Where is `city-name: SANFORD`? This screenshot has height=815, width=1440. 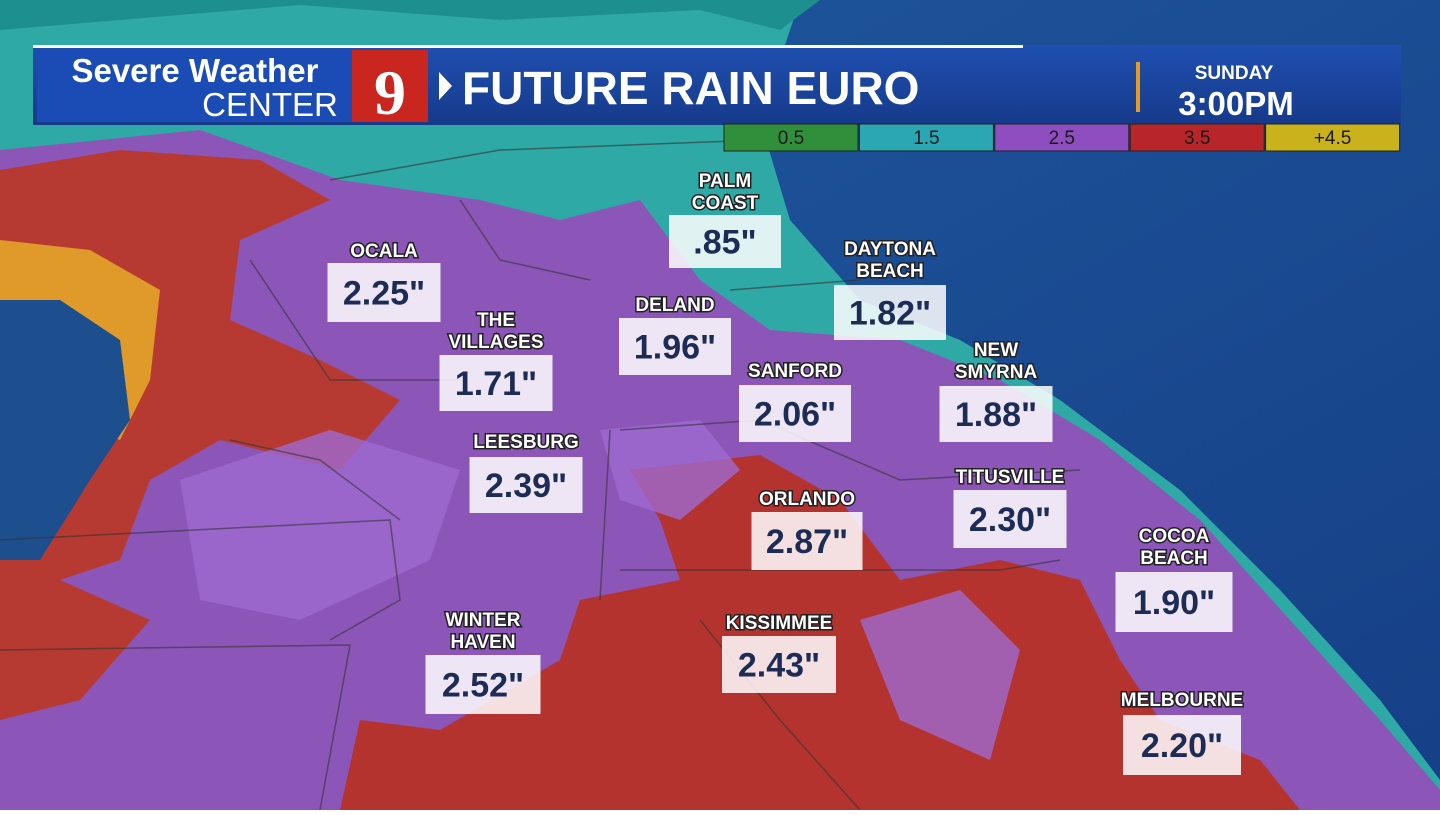
city-name: SANFORD is located at coordinates (795, 371).